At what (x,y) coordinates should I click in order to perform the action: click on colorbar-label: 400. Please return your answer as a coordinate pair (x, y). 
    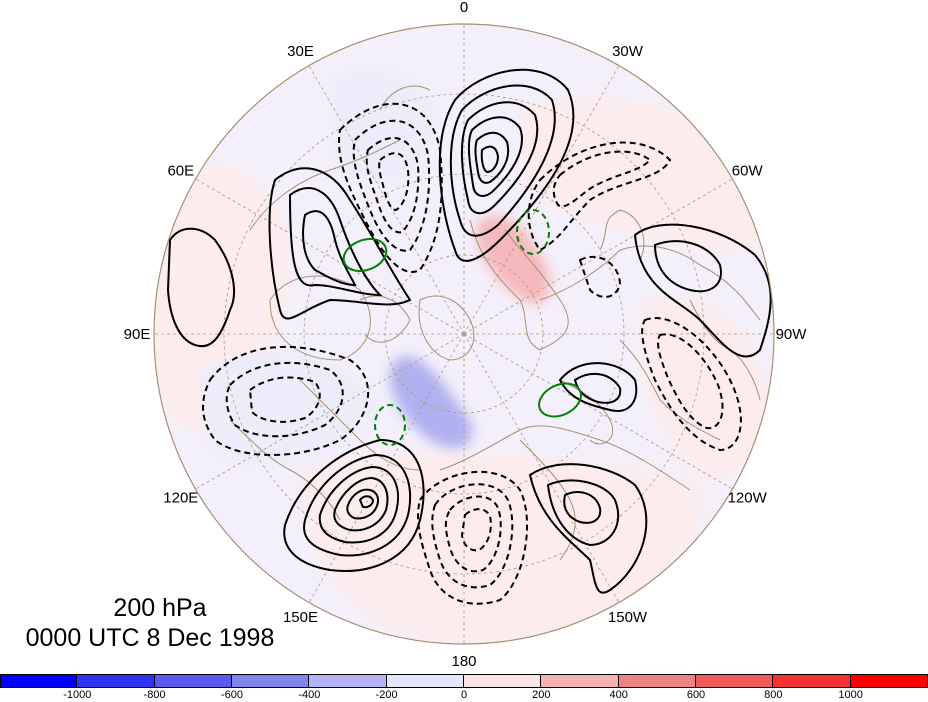
    Looking at the image, I should click on (618, 695).